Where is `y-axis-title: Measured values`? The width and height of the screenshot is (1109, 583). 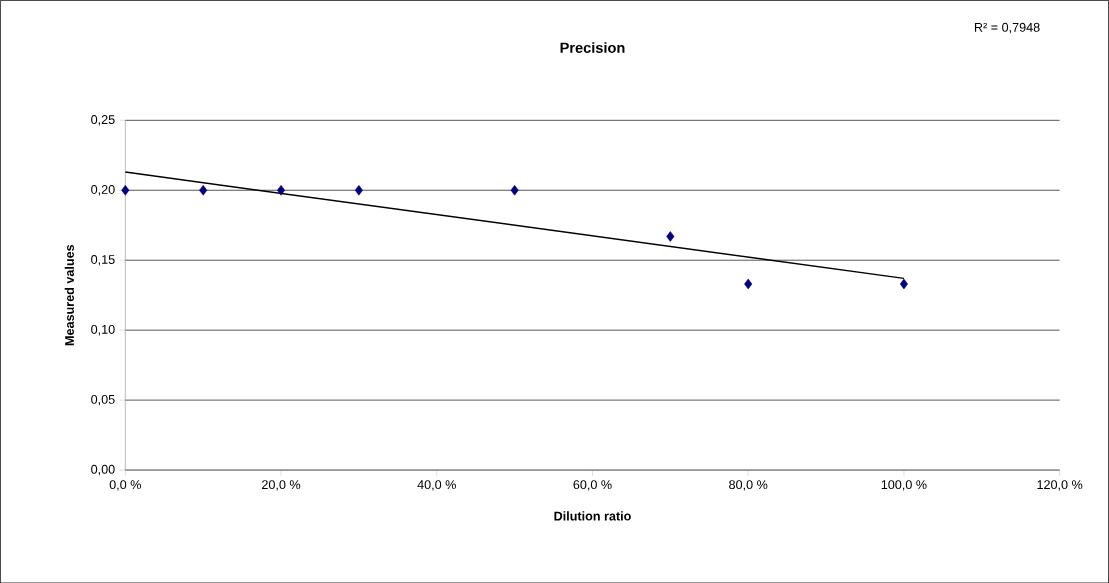
y-axis-title: Measured values is located at coordinates (69, 294).